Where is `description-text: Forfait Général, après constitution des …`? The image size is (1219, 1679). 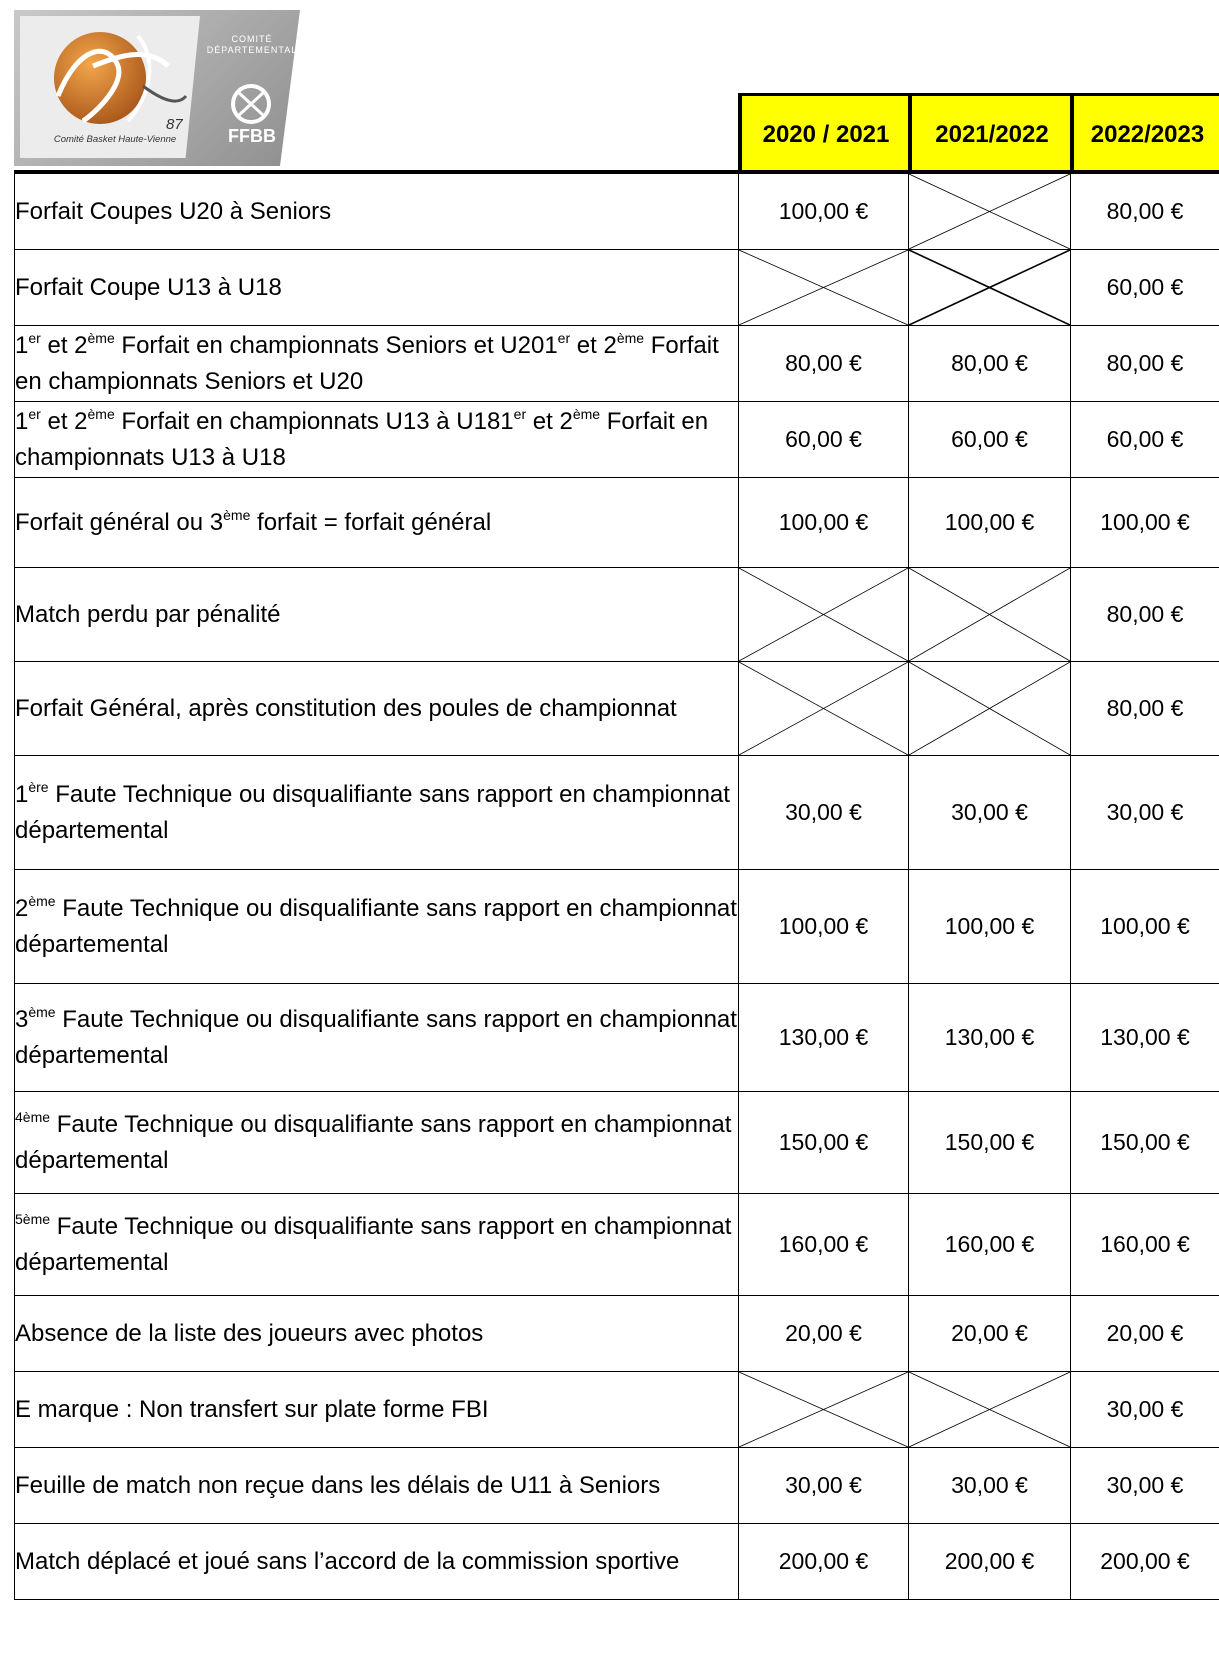
description-text: Forfait Général, après constitution des … is located at coordinates (346, 708).